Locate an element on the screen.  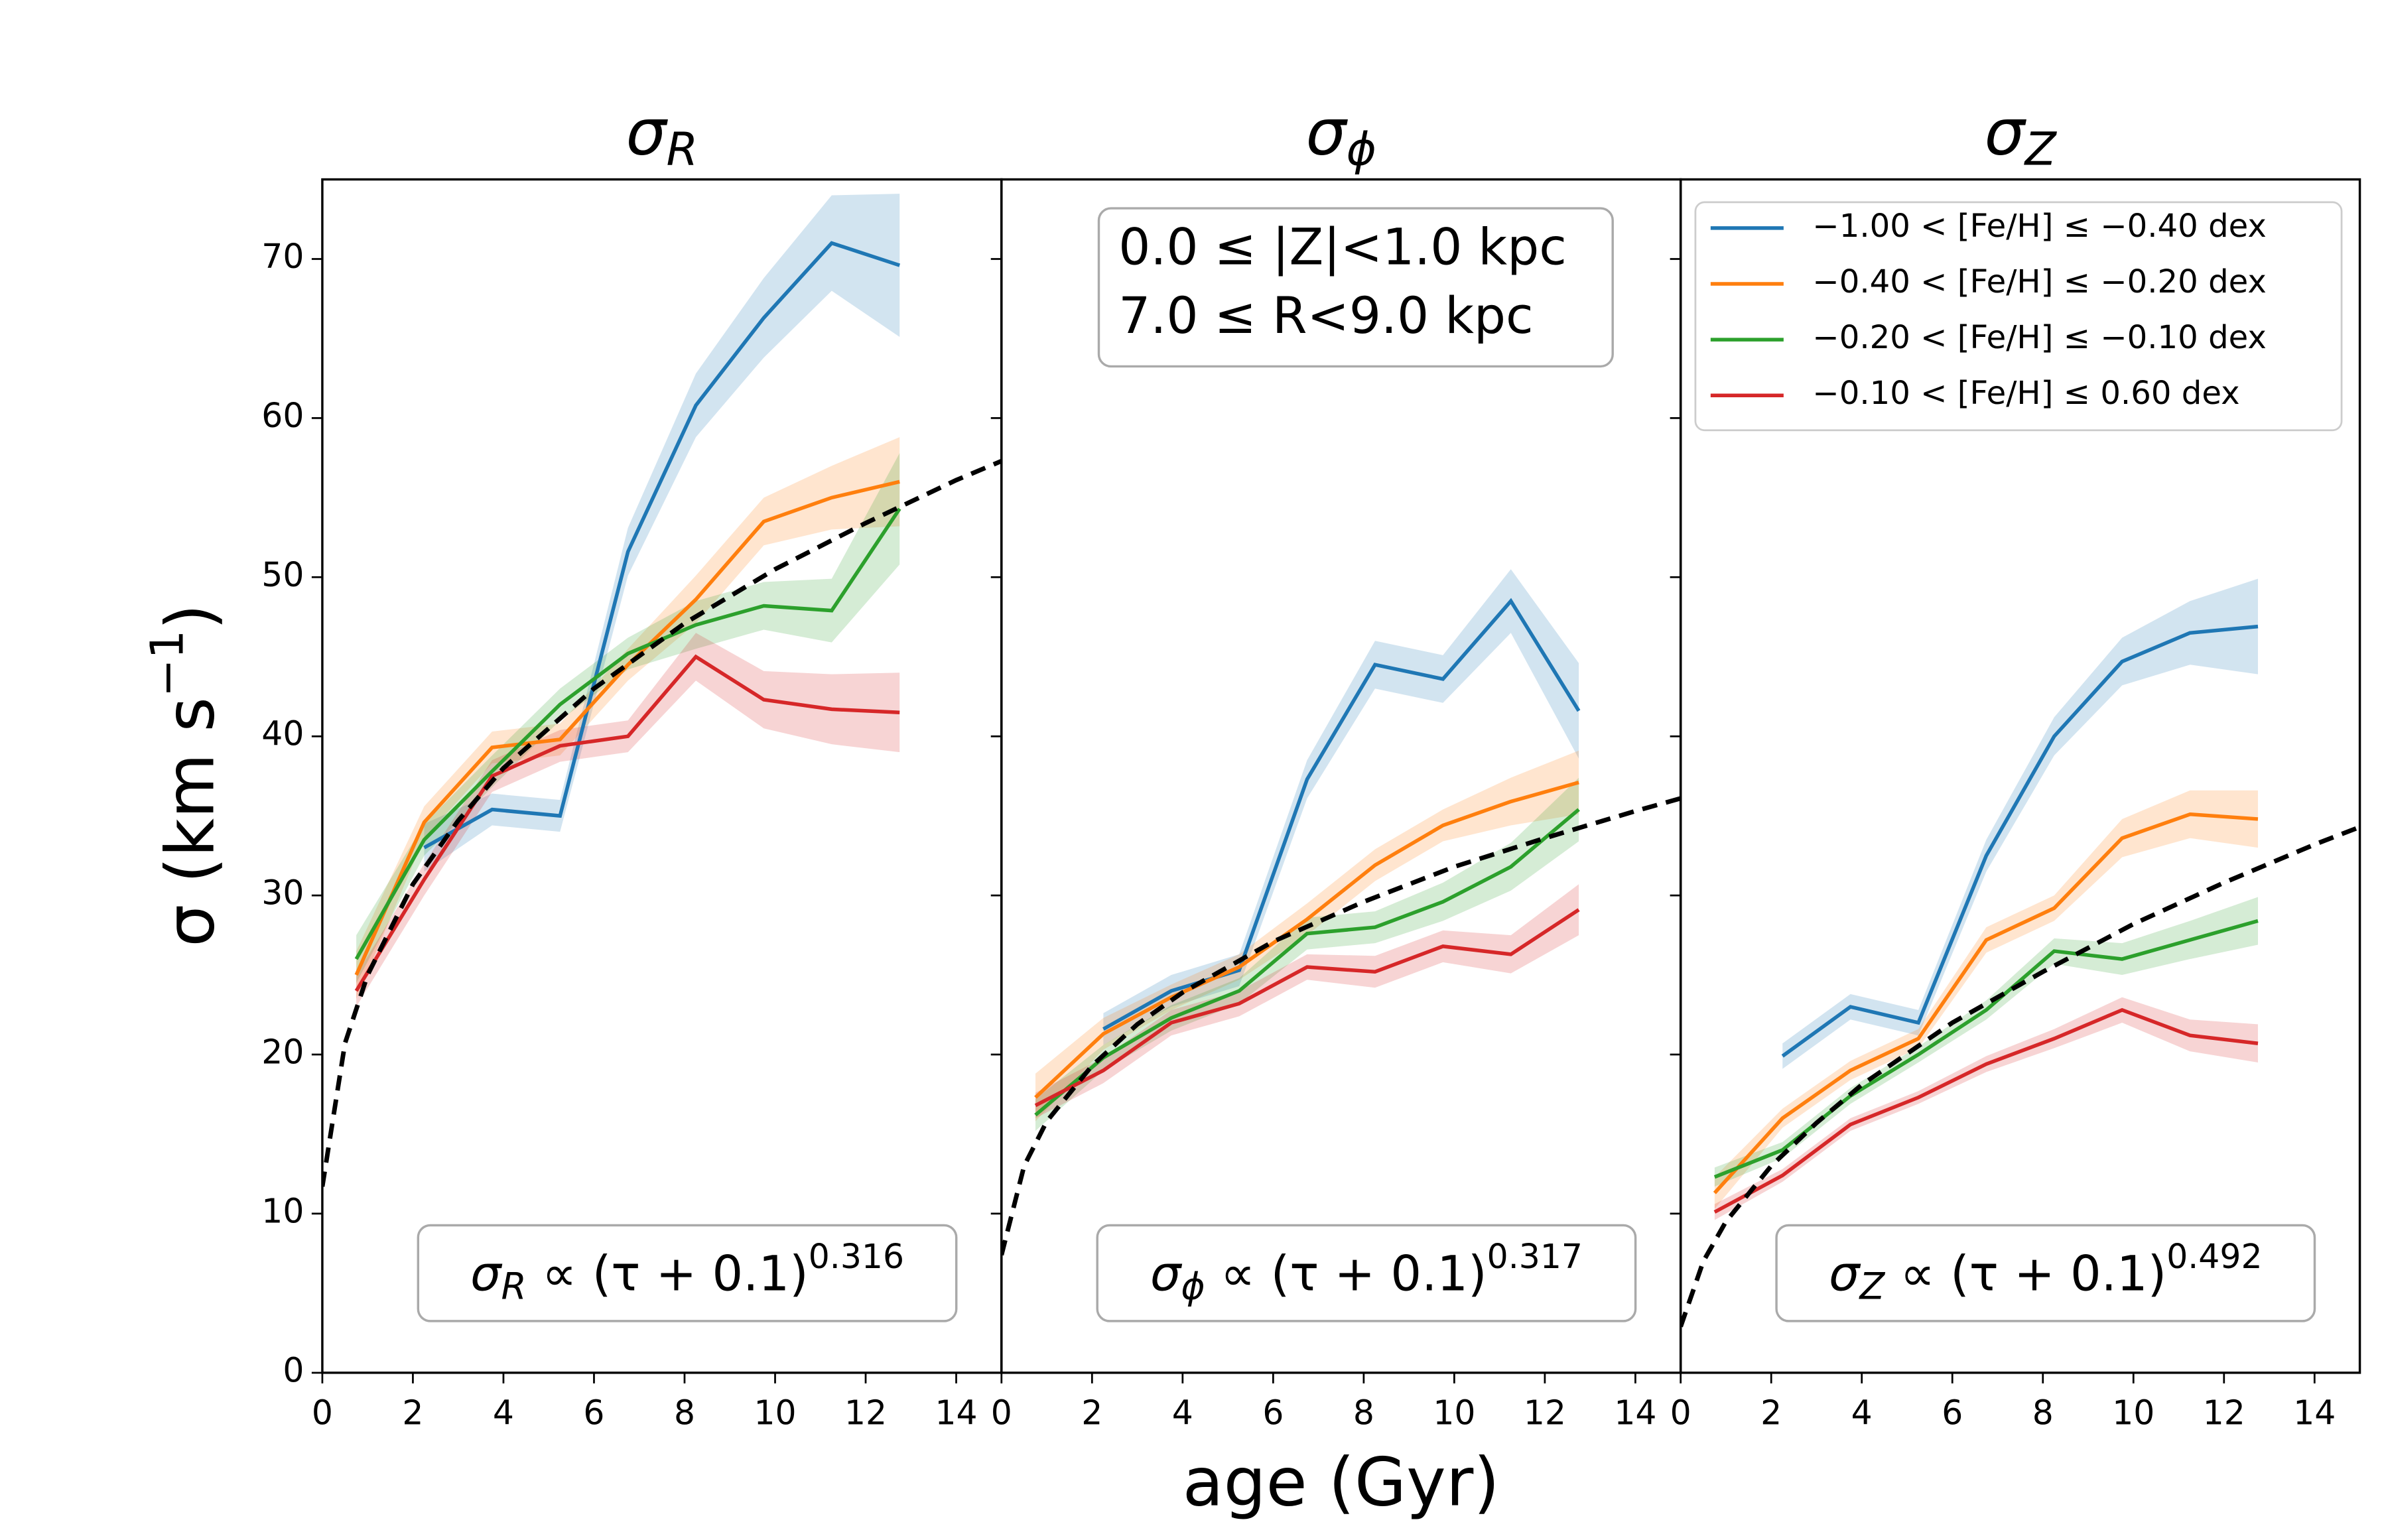
y-tick-label: 70 is located at coordinates (282, 256).